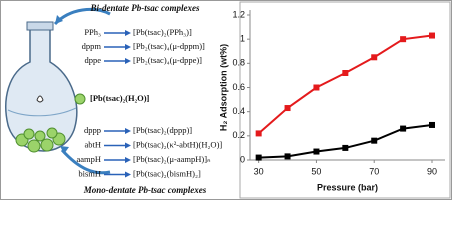 The image size is (452, 240). What do you see at coordinates (177, 144) in the screenshot?
I see `product: [Pb(tsac)₂(κ²-abtH)(H₂O)]` at bounding box center [177, 144].